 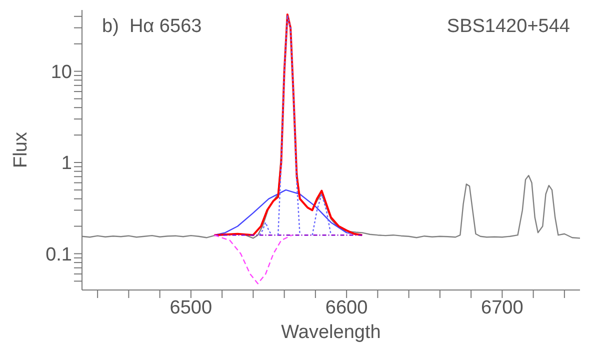 I want to click on annotation: b) Hα 6563, so click(x=152, y=27).